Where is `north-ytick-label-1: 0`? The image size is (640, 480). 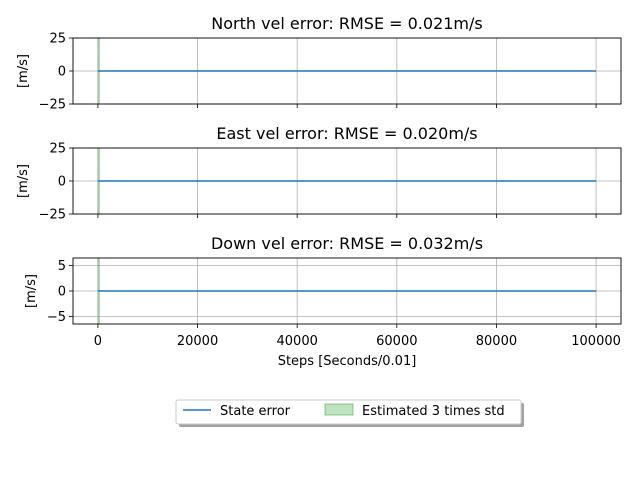
north-ytick-label-1: 0 is located at coordinates (62, 72).